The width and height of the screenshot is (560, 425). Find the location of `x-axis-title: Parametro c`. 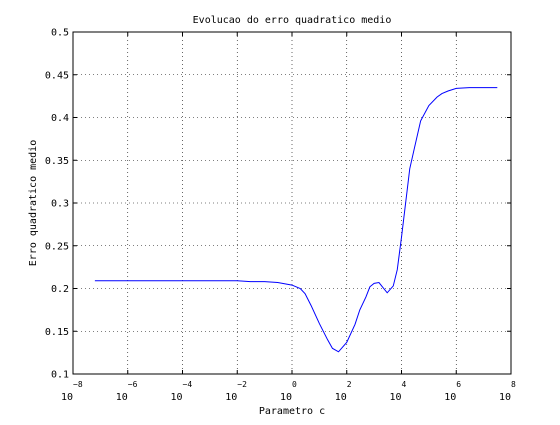

x-axis-title: Parametro c is located at coordinates (292, 411).